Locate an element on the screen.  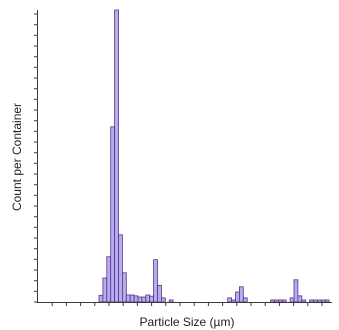
y-ticks is located at coordinates (36, 158).